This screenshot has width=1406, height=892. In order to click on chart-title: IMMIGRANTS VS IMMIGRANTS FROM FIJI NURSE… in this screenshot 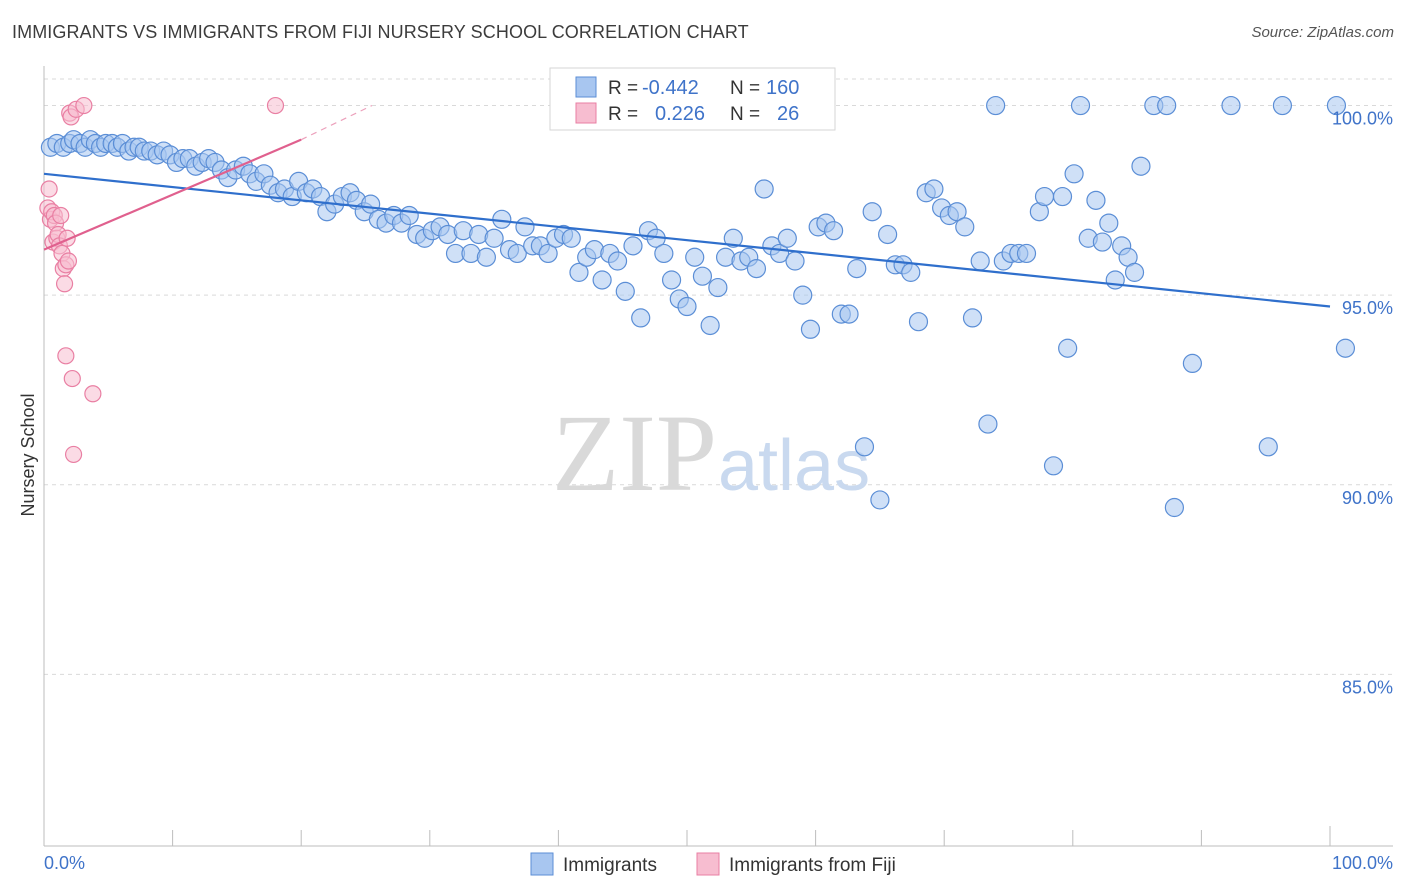, I will do `click(380, 32)`.